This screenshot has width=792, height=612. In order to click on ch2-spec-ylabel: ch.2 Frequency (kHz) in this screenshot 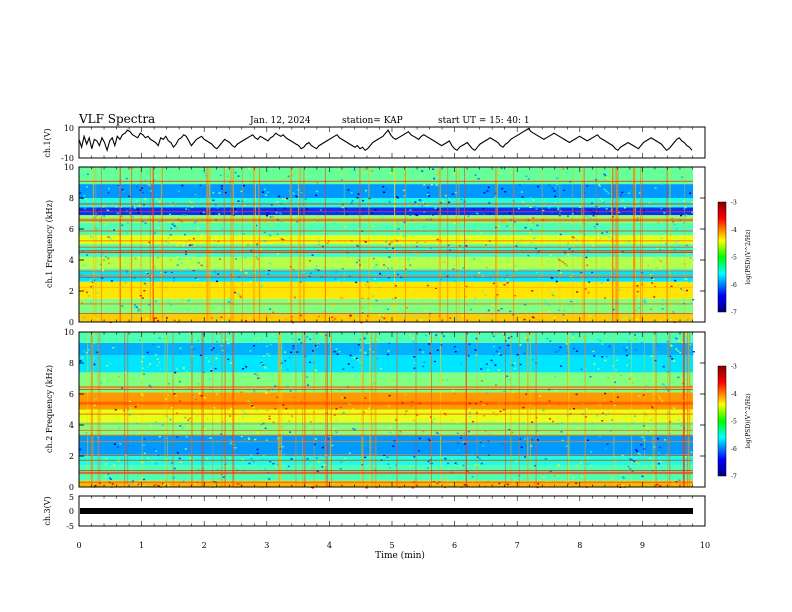, I will do `click(49, 409)`.